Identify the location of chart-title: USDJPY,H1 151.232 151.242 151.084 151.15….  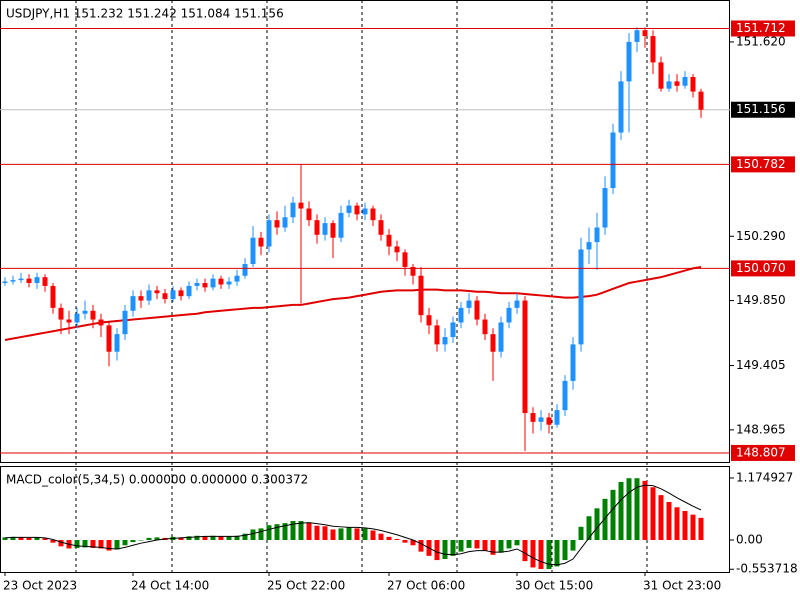
(145, 14).